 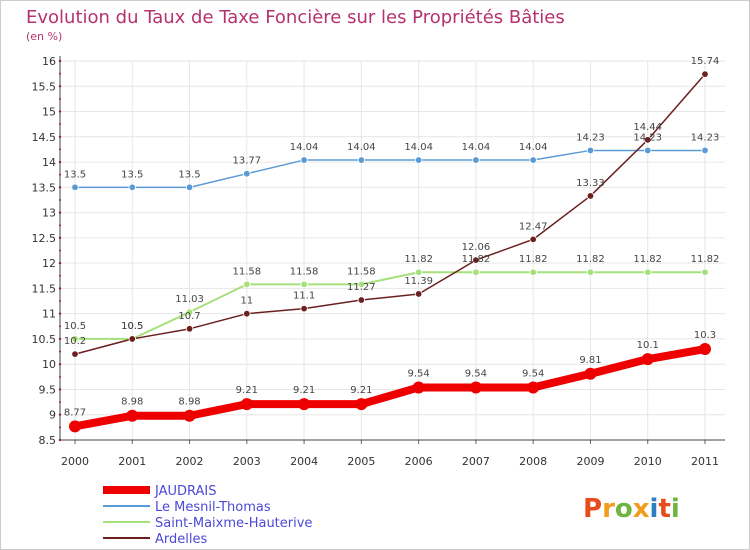 I want to click on data-label: 13.77, so click(x=246, y=161).